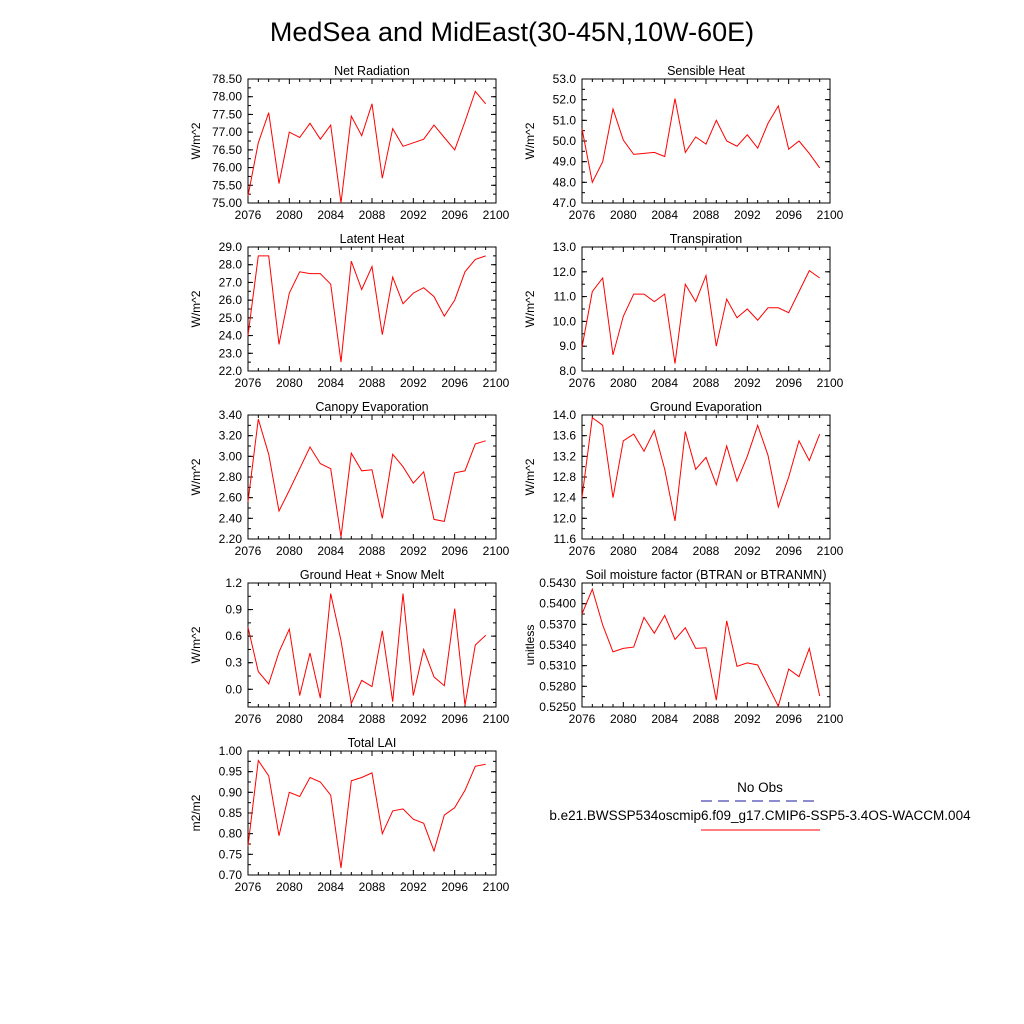 The height and width of the screenshot is (1024, 1024). What do you see at coordinates (372, 887) in the screenshot?
I see `x-tick-label: 2088` at bounding box center [372, 887].